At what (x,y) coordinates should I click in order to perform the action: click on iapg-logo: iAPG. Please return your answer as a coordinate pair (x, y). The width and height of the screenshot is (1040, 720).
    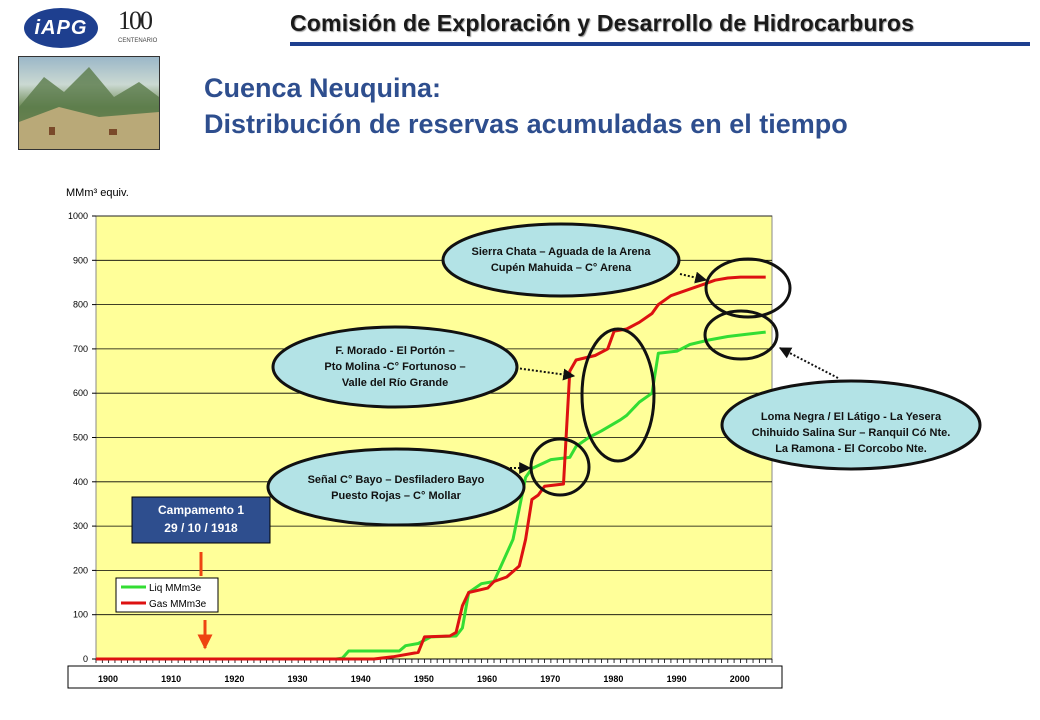
    Looking at the image, I should click on (61, 28).